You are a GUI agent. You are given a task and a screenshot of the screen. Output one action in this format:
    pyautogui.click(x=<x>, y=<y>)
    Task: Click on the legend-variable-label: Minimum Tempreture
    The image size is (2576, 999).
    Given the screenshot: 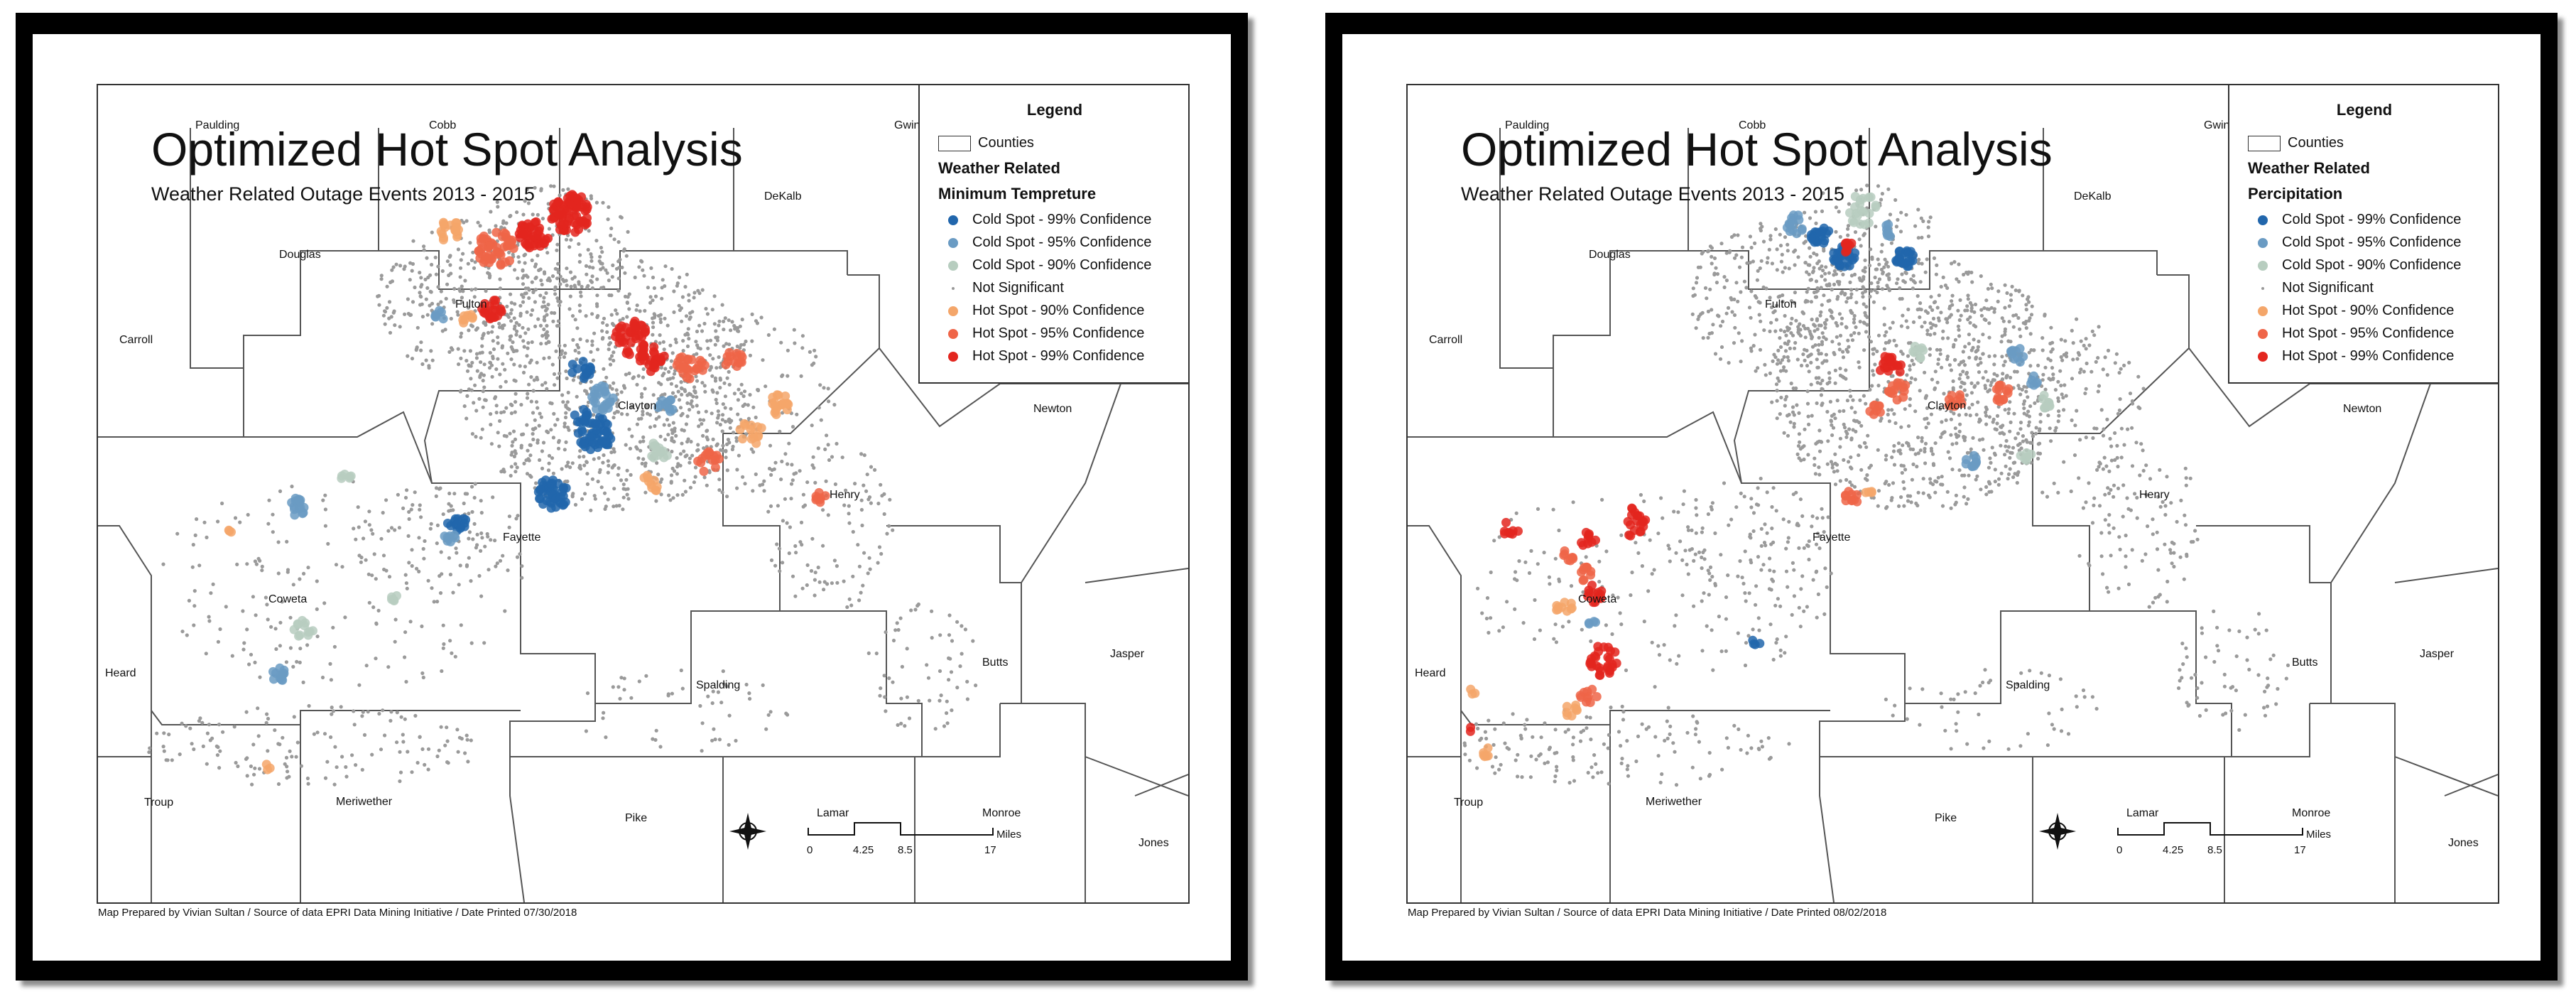 What is the action you would take?
    pyautogui.click(x=1017, y=193)
    